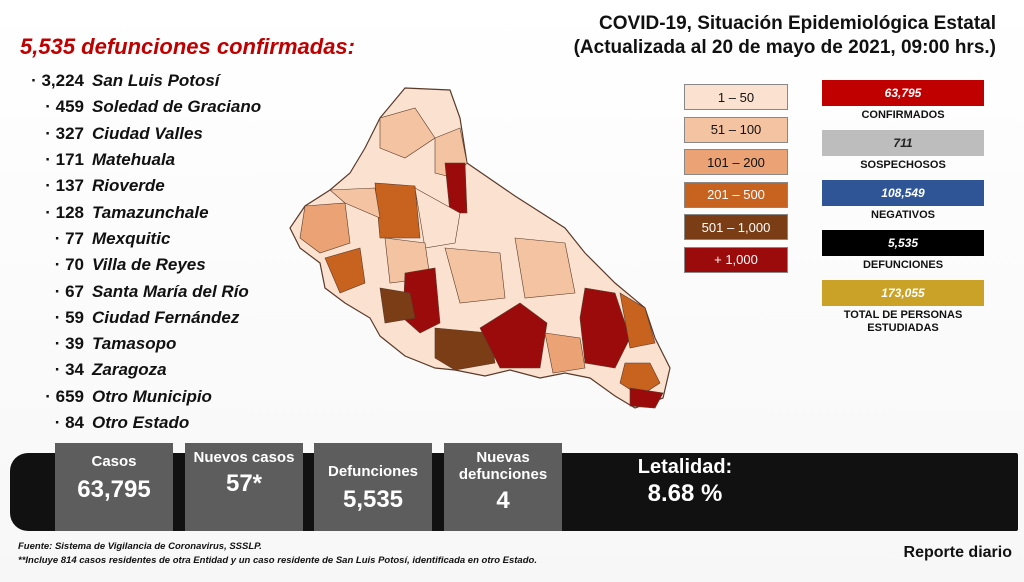 This screenshot has height=582, width=1024. What do you see at coordinates (166, 317) in the screenshot?
I see `municipality-name: Ciudad Fernández` at bounding box center [166, 317].